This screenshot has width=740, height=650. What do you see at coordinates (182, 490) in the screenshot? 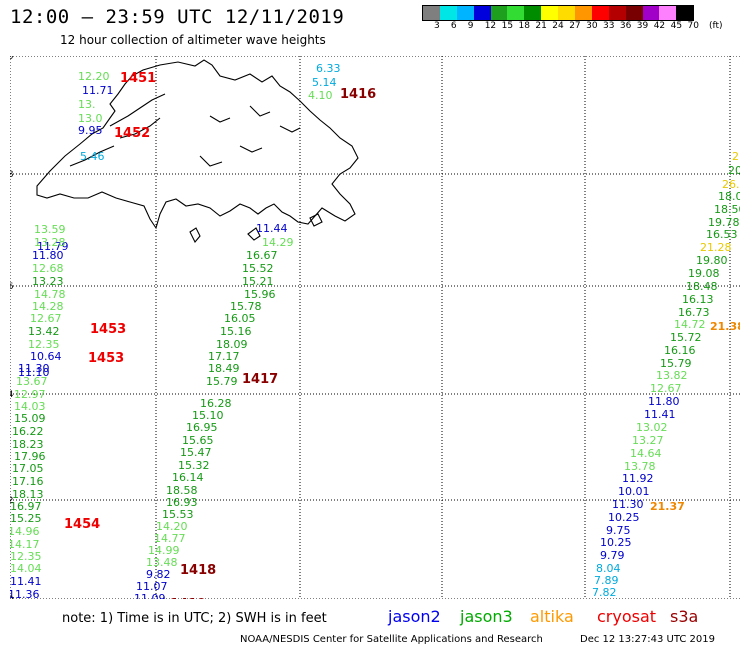
I see `wave-height-value: 18.58` at bounding box center [182, 490].